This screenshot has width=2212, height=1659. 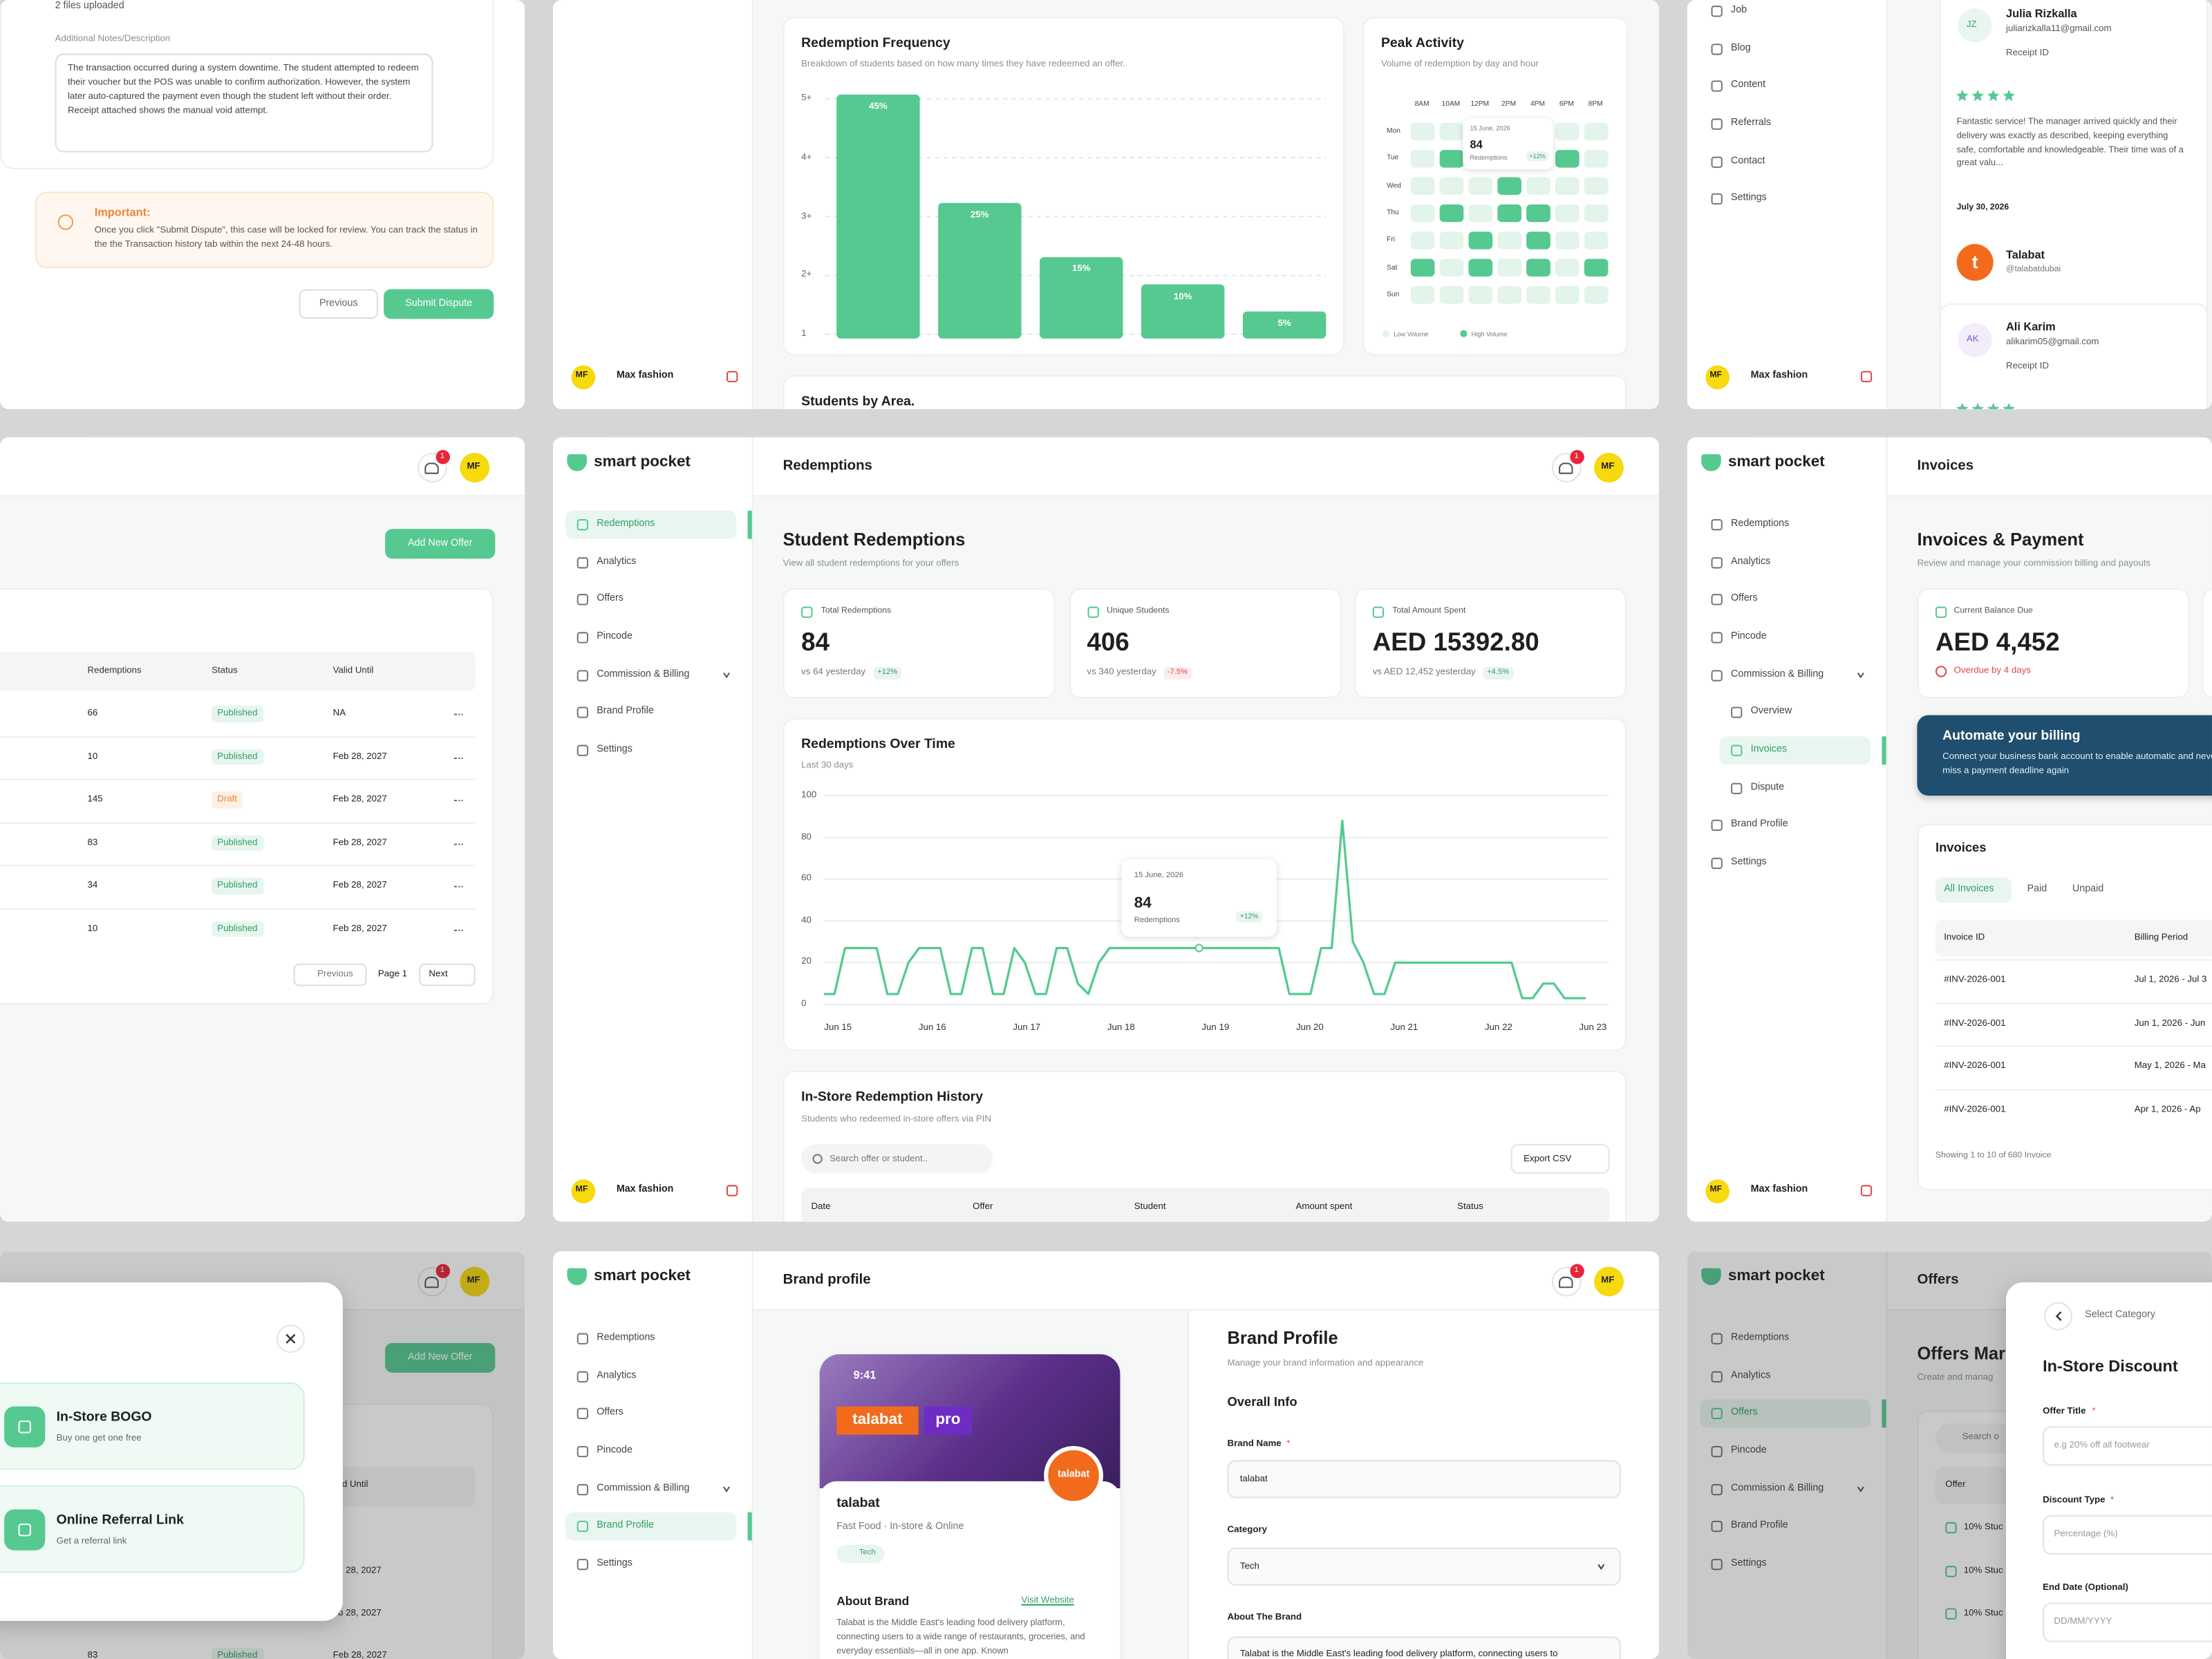 I want to click on tab: Paid, so click(x=2037, y=889).